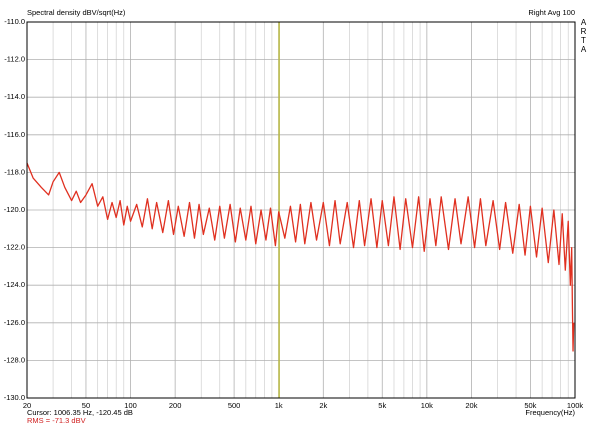  I want to click on x-tick-label: 100, so click(130, 405).